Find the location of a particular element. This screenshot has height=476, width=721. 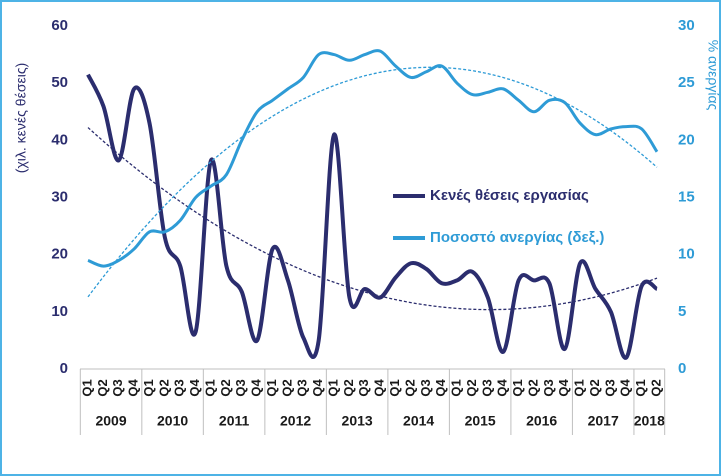

y-tick-label: 10 is located at coordinates (59, 311).